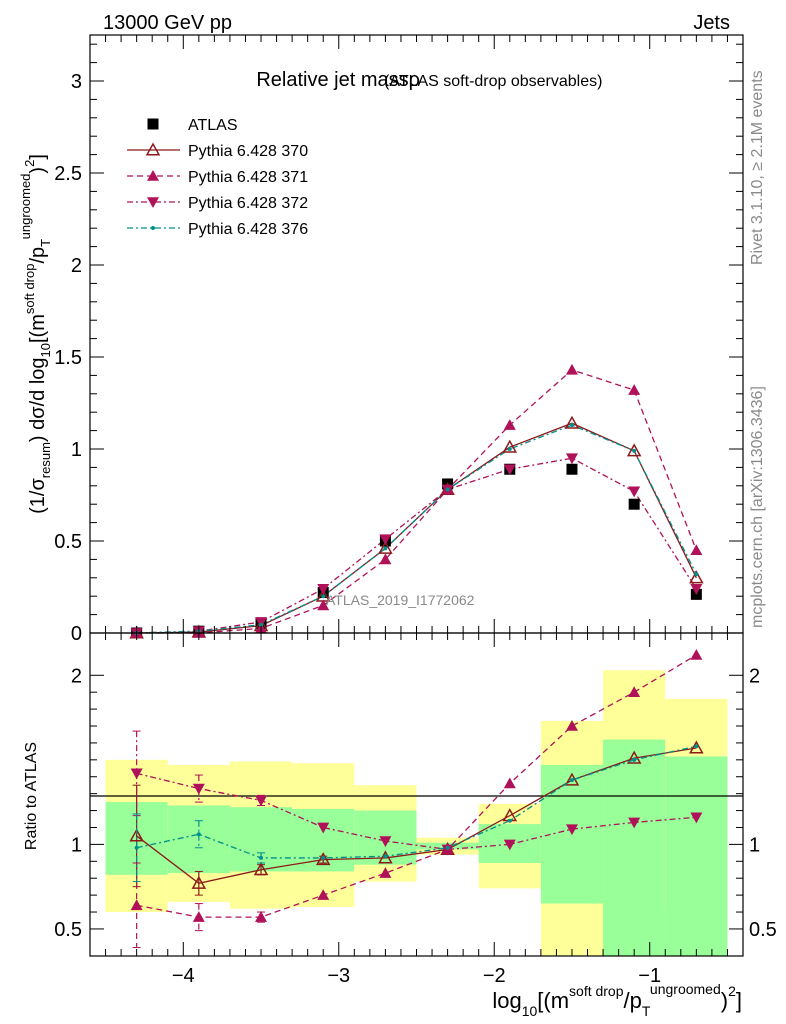  Describe the element at coordinates (76, 450) in the screenshot. I see `main-y-tick-label: 1` at that location.